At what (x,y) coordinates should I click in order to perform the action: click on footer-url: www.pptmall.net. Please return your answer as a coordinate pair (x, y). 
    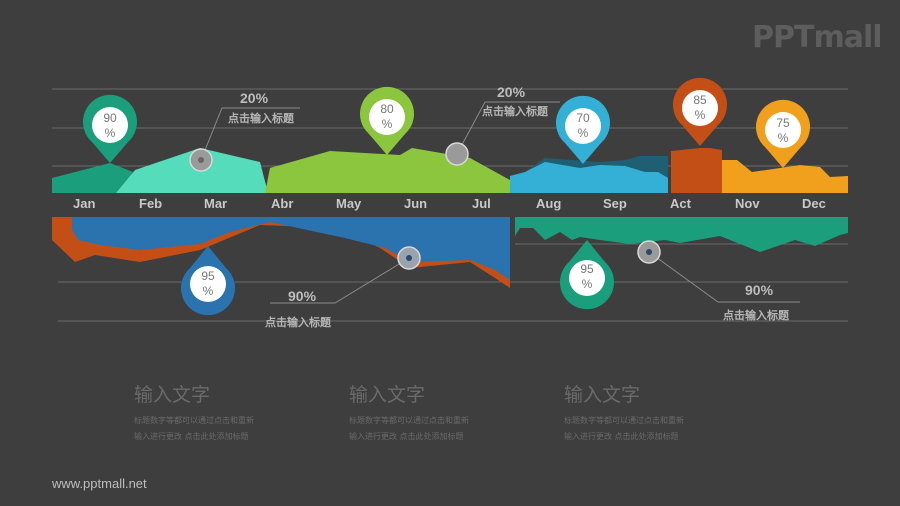
    Looking at the image, I should click on (99, 483).